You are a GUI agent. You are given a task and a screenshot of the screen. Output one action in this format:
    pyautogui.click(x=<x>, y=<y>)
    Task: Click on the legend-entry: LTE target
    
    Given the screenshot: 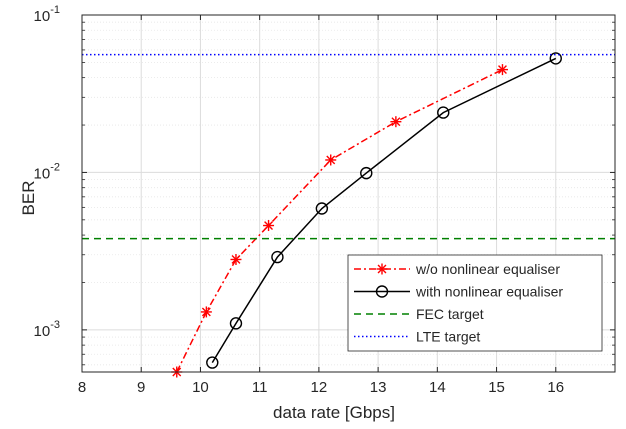 What is the action you would take?
    pyautogui.click(x=417, y=337)
    